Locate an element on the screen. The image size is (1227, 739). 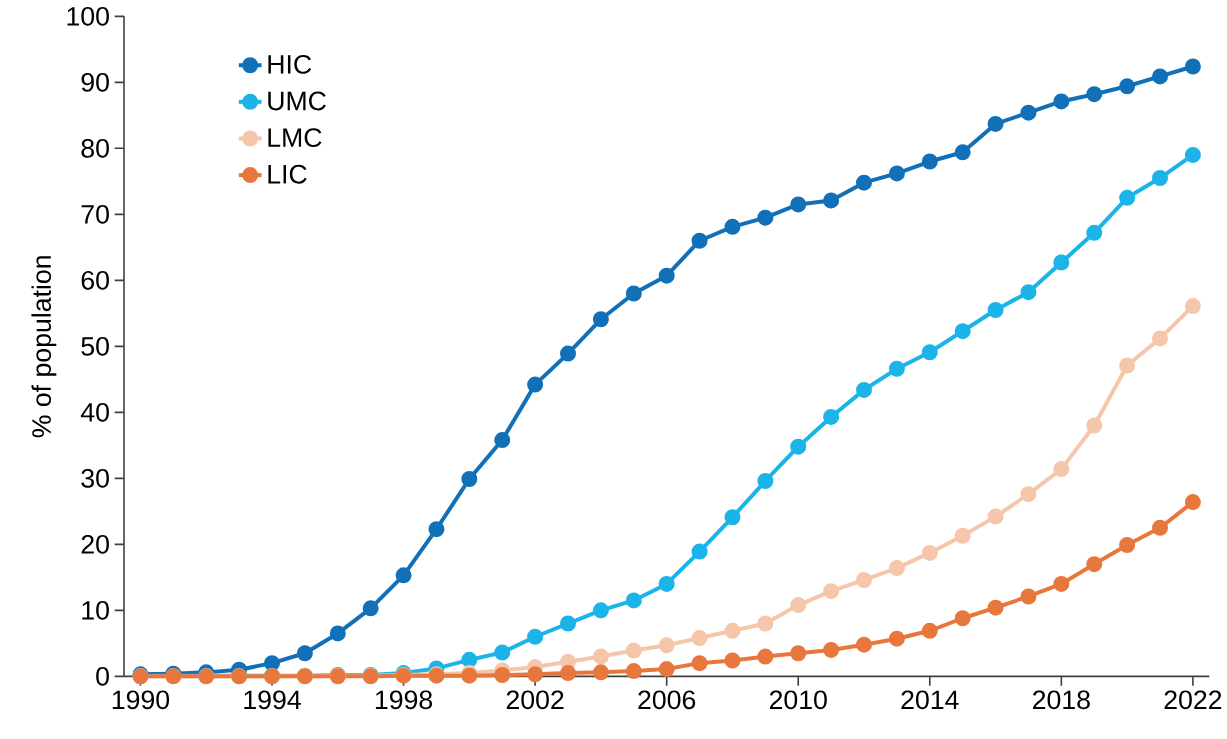
x-tick-label: 1998 is located at coordinates (404, 700).